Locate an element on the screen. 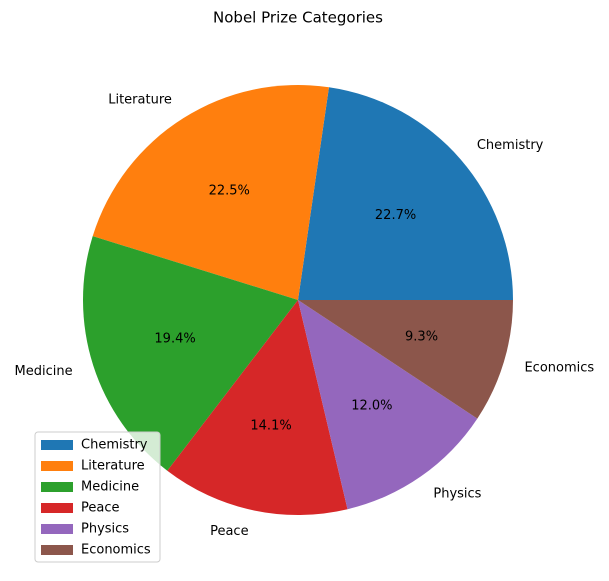 The height and width of the screenshot is (581, 609). slice-label: Chemistry is located at coordinates (510, 145).